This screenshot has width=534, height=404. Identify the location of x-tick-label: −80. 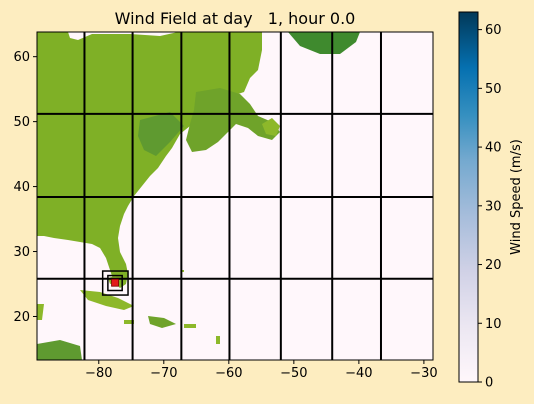
(98, 373).